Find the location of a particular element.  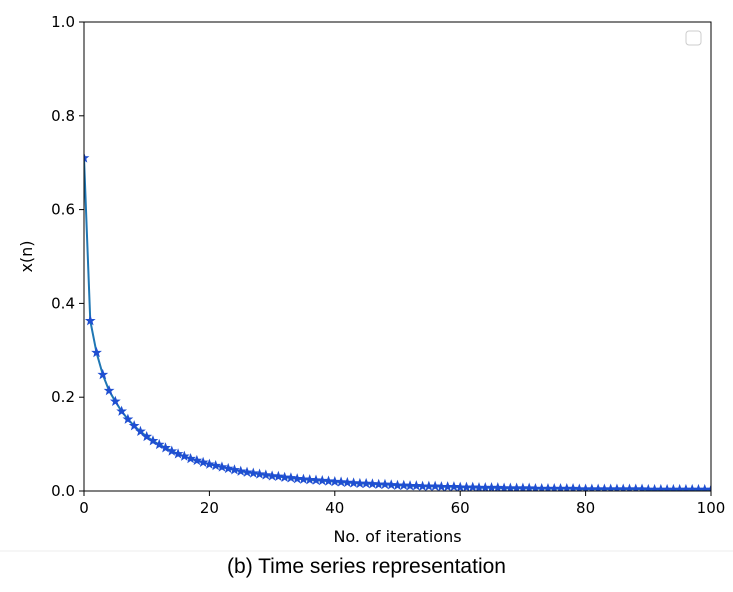

x-tick-label: 20 is located at coordinates (209, 508).